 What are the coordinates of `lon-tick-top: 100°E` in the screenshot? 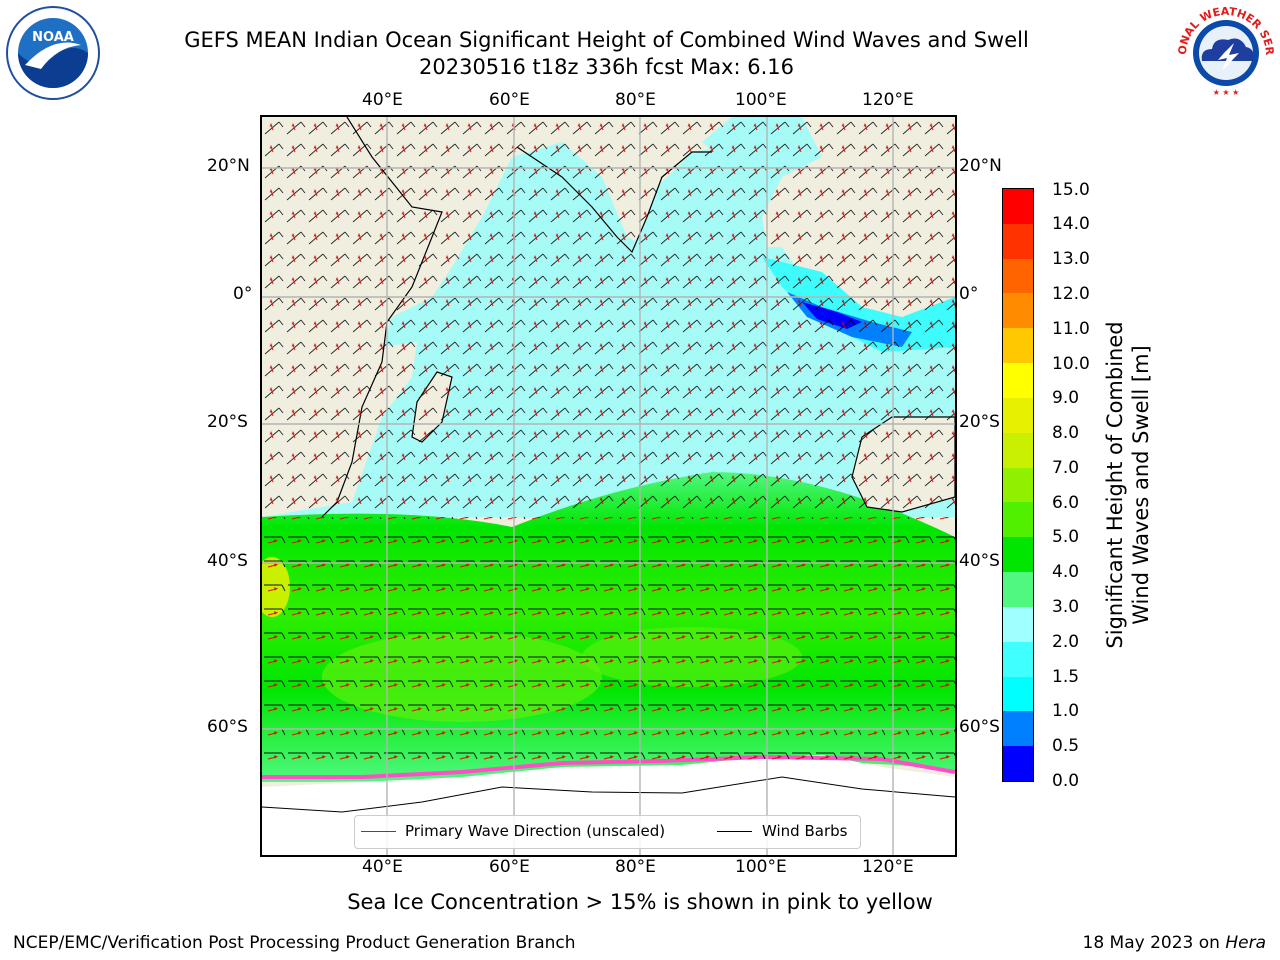 It's located at (761, 100).